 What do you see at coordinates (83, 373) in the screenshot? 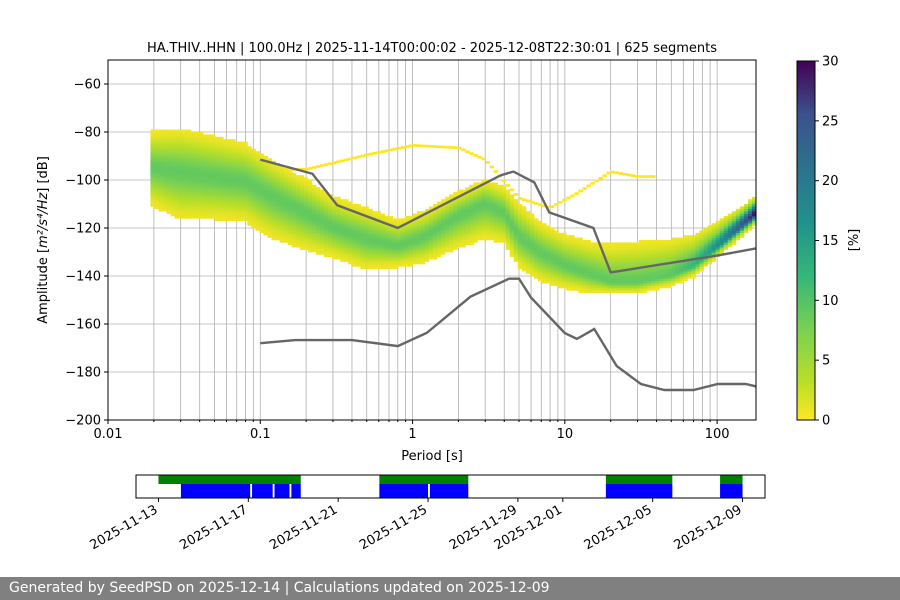
I see `y-tick-label: −180` at bounding box center [83, 373].